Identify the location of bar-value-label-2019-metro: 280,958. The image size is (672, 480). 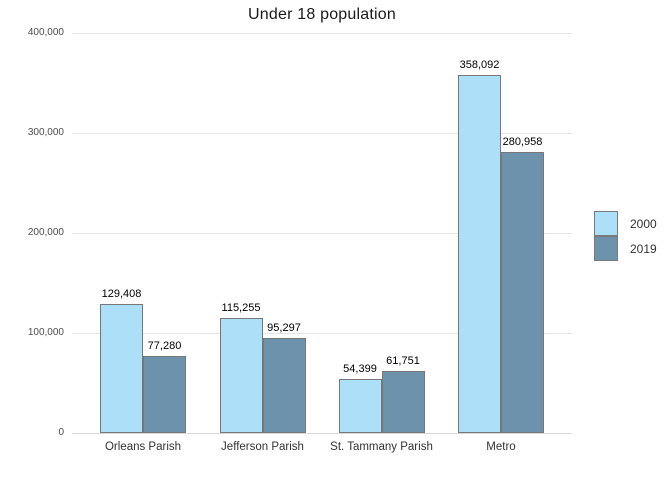
(522, 142).